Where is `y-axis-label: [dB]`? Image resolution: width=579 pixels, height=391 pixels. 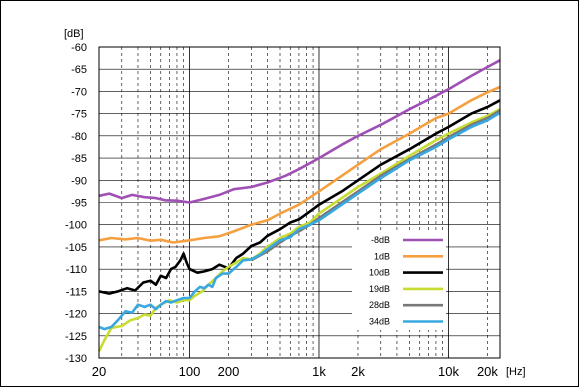 y-axis-label: [dB] is located at coordinates (74, 34).